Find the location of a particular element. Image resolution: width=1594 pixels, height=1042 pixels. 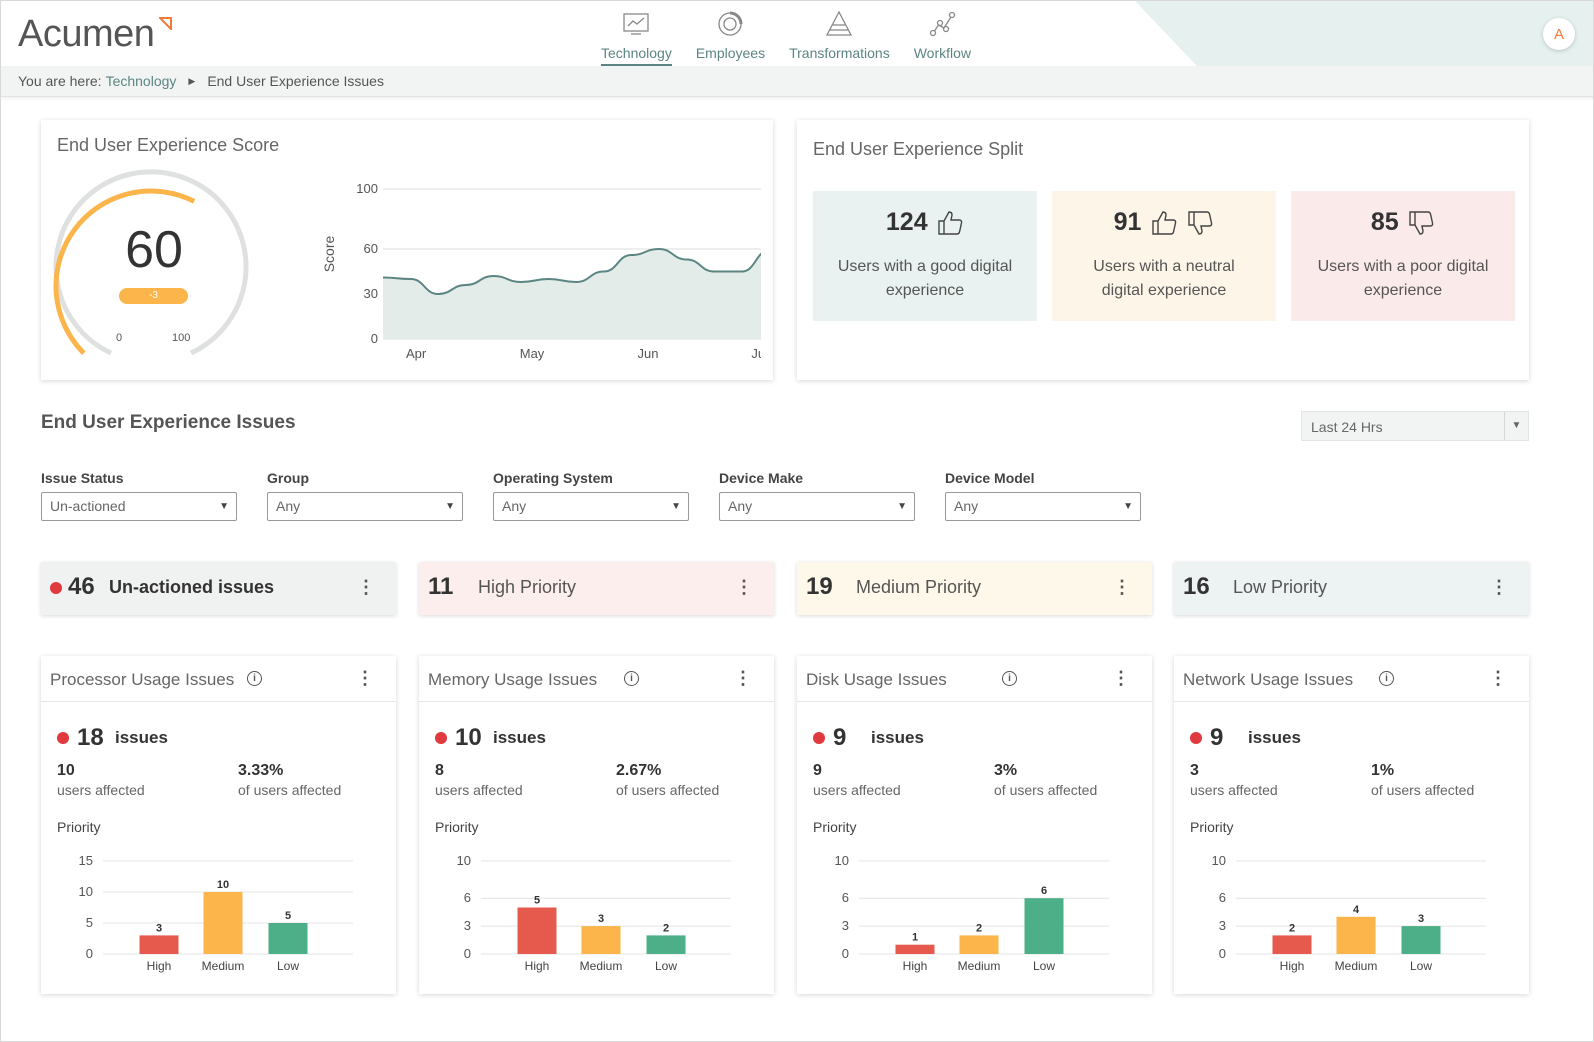

status-label: Low Priority is located at coordinates (1280, 587).